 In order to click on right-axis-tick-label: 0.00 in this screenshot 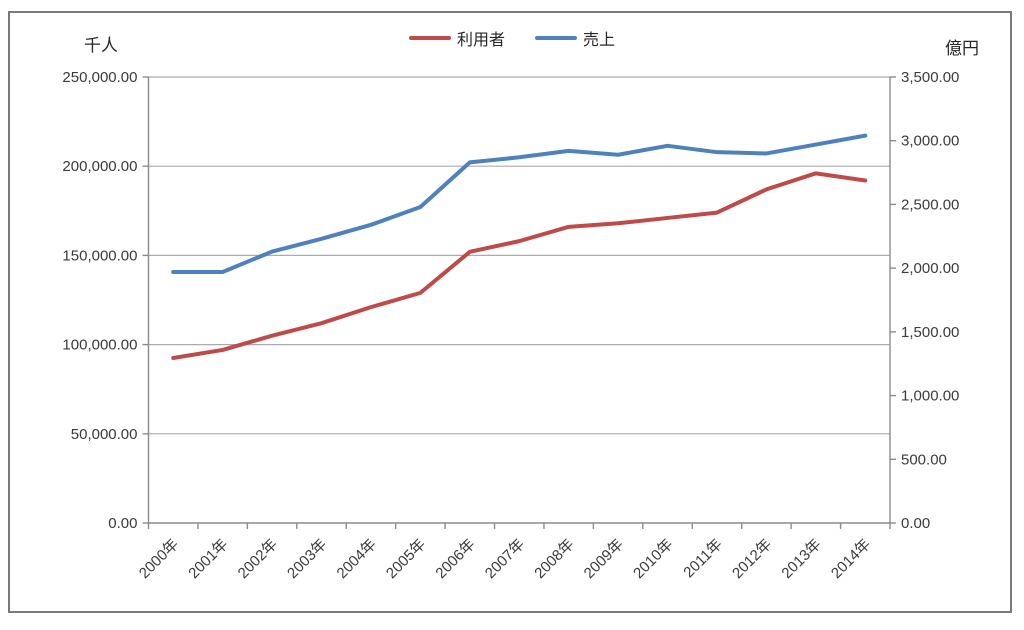, I will do `click(915, 523)`.